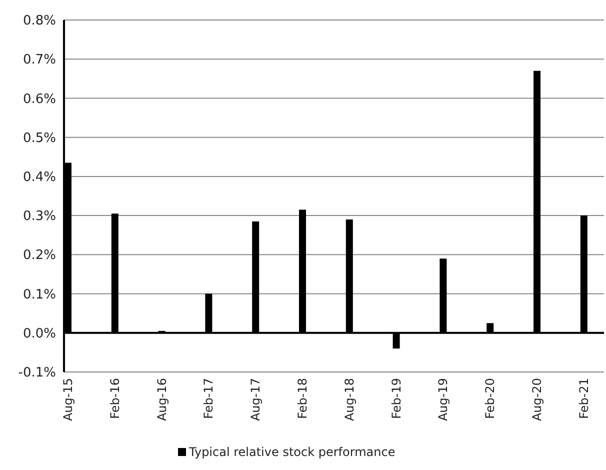 The height and width of the screenshot is (470, 606). I want to click on y-tick-label: -0.1%, so click(37, 373).